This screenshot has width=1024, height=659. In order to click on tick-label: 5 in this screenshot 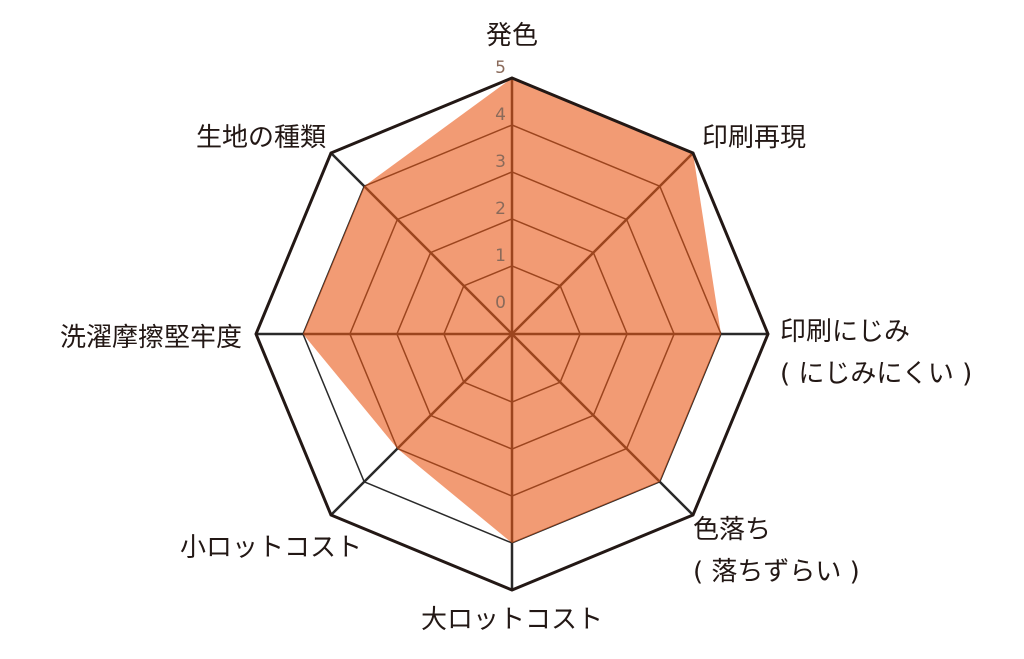, I will do `click(500, 68)`.